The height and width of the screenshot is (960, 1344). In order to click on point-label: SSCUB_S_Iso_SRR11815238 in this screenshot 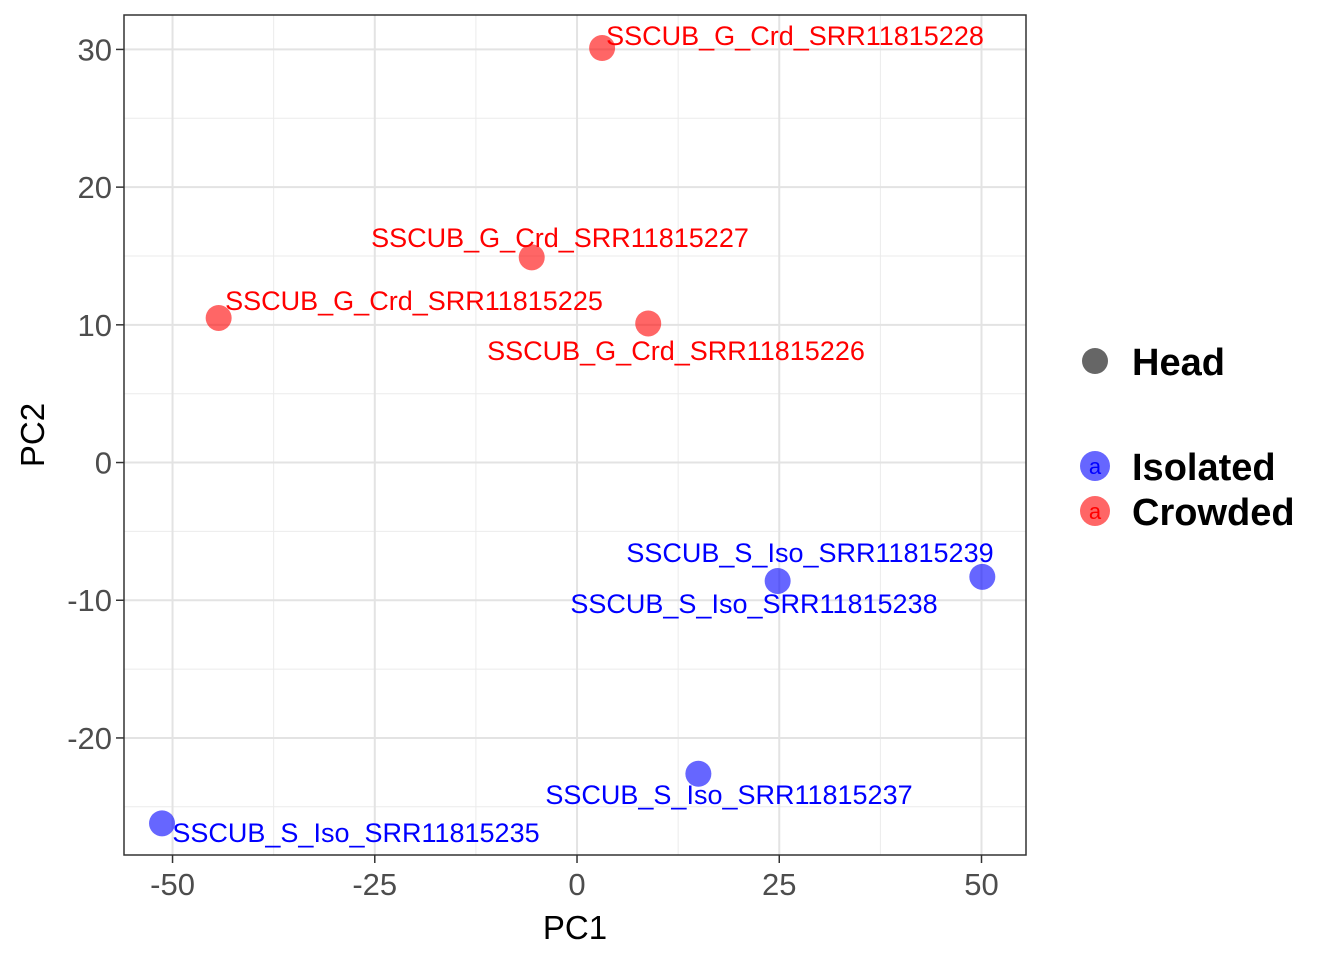, I will do `click(753, 604)`.